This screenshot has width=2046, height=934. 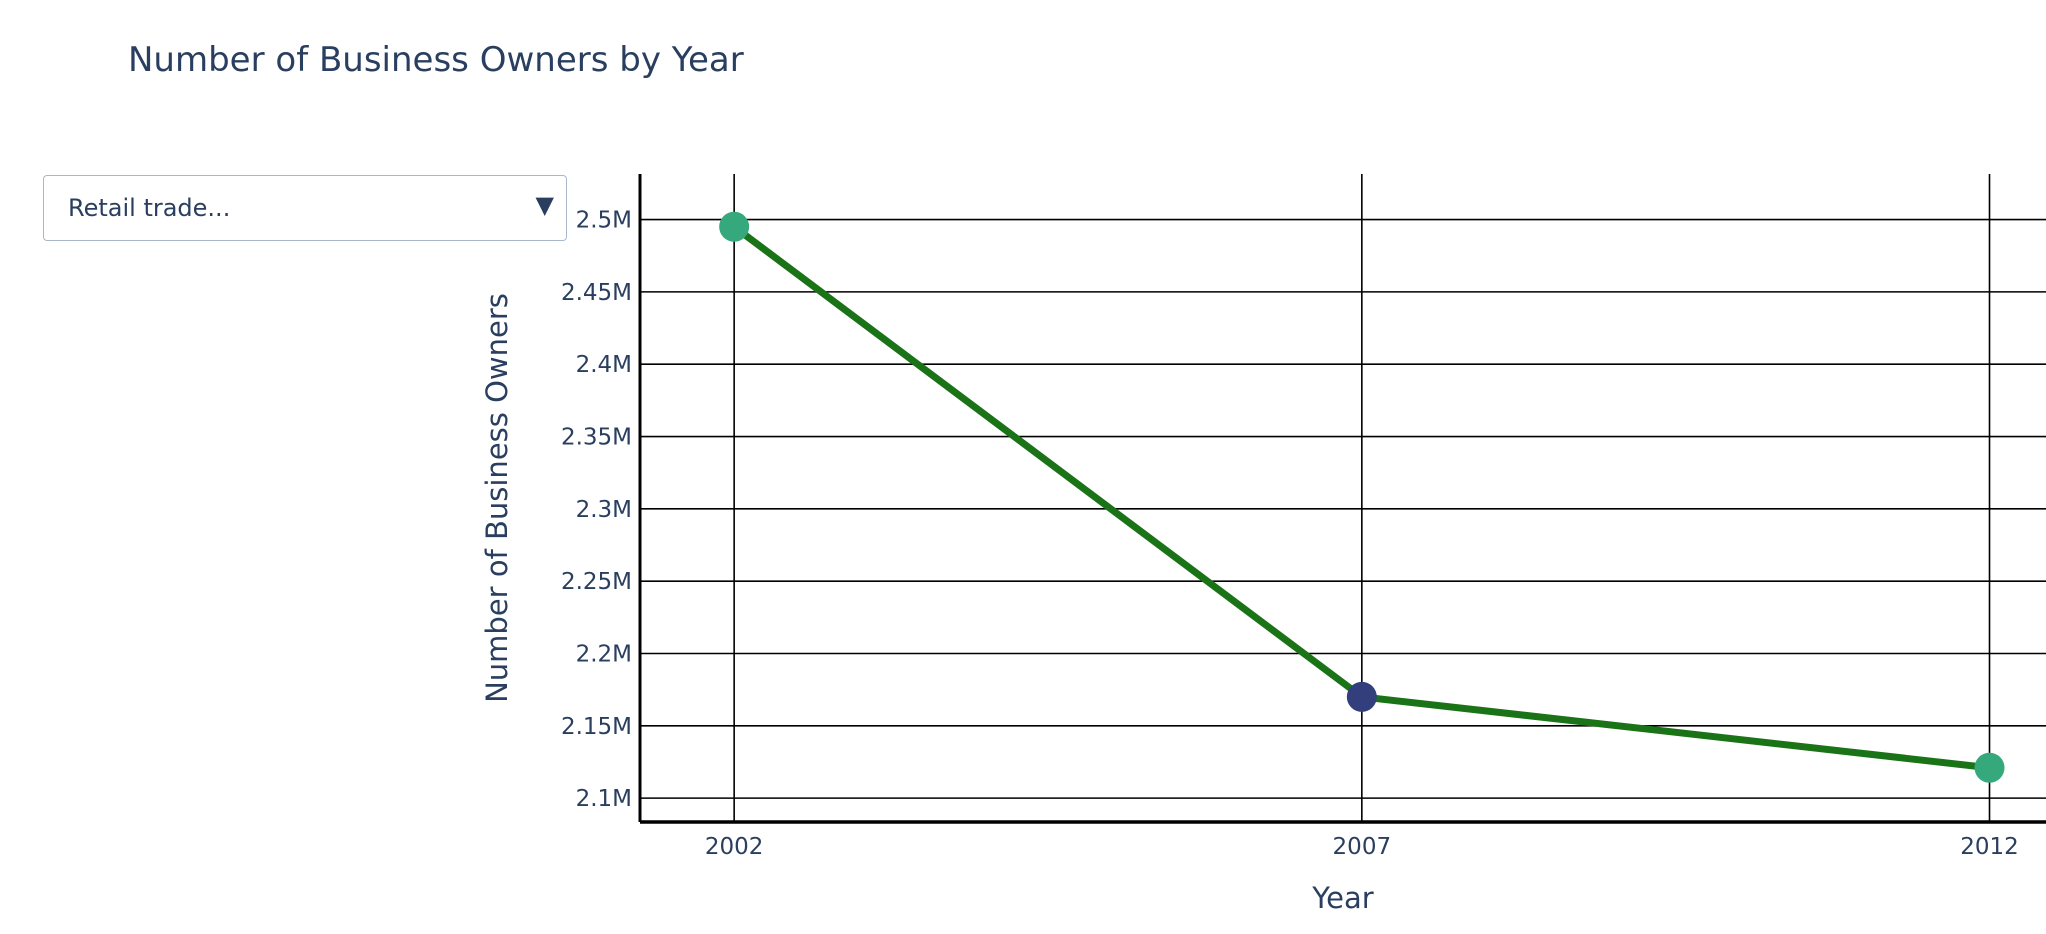 What do you see at coordinates (544, 205) in the screenshot?
I see `chevron-down-icon: ▼` at bounding box center [544, 205].